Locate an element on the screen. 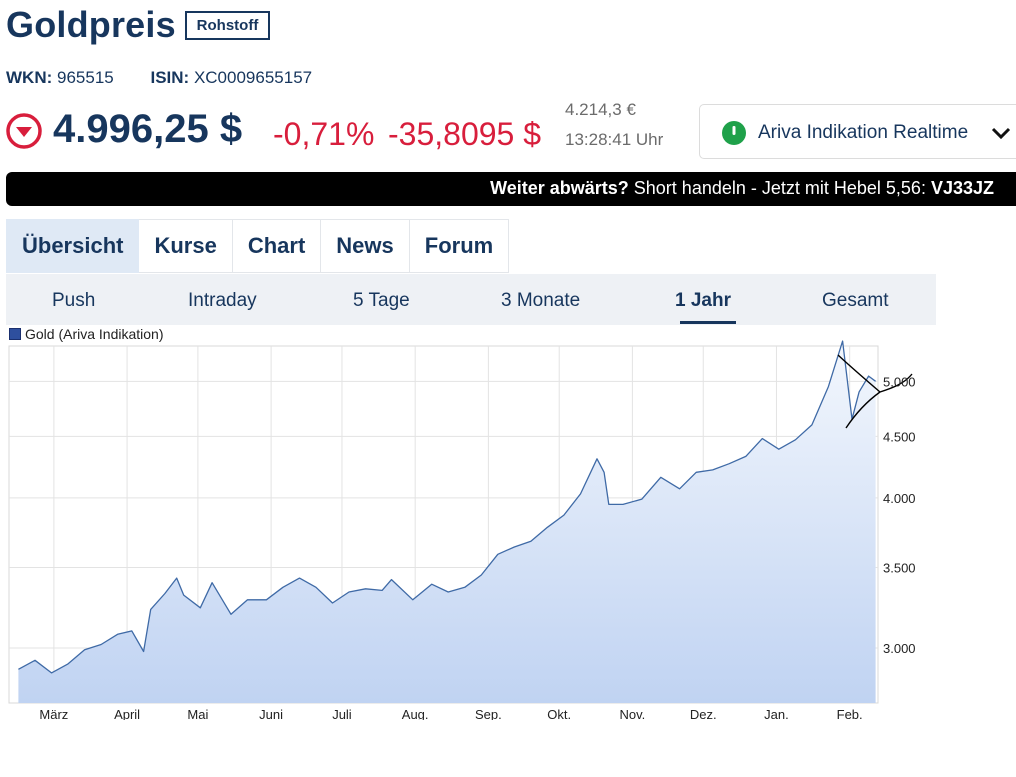  legend-swatch is located at coordinates (15, 334).